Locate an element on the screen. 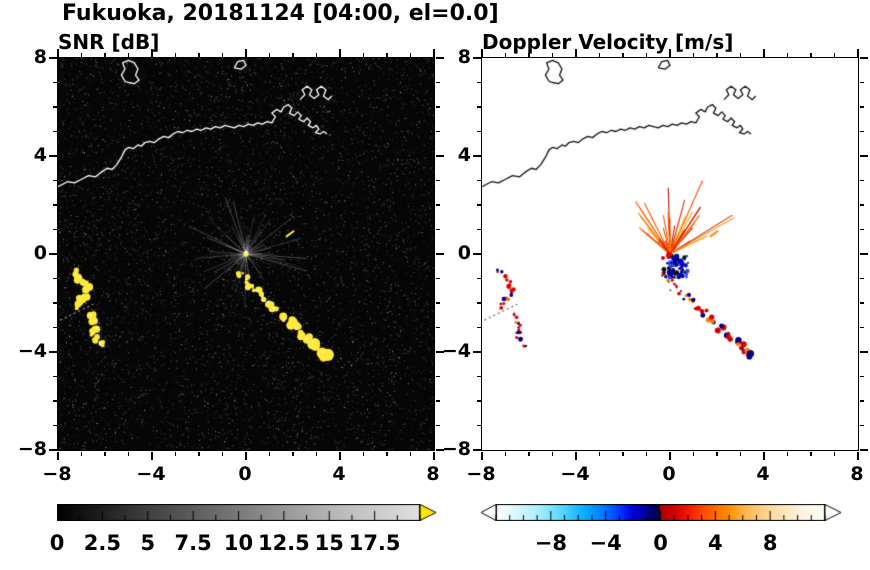  y-tick-label: −8 is located at coordinates (32, 449).